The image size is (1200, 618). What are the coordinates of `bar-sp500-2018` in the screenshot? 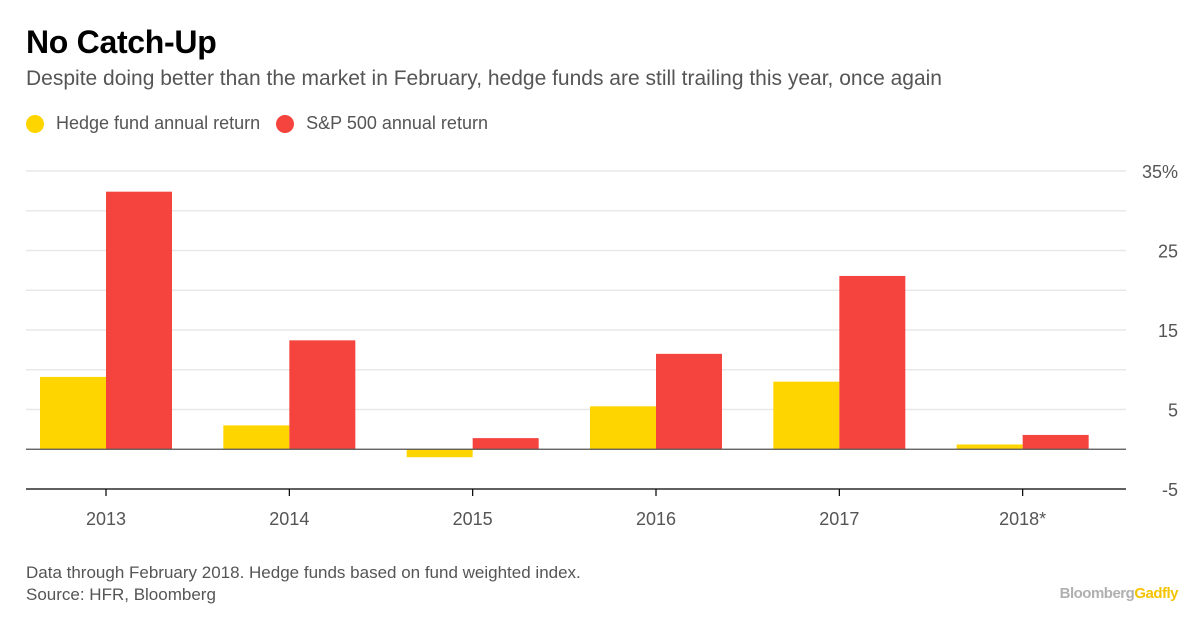 It's located at (1055, 442).